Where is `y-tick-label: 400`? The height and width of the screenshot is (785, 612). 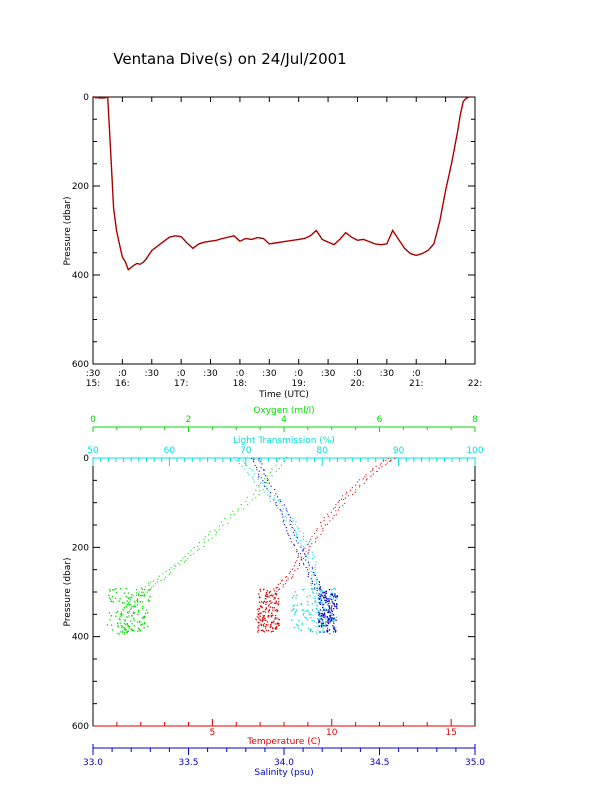
y-tick-label: 400 is located at coordinates (80, 276).